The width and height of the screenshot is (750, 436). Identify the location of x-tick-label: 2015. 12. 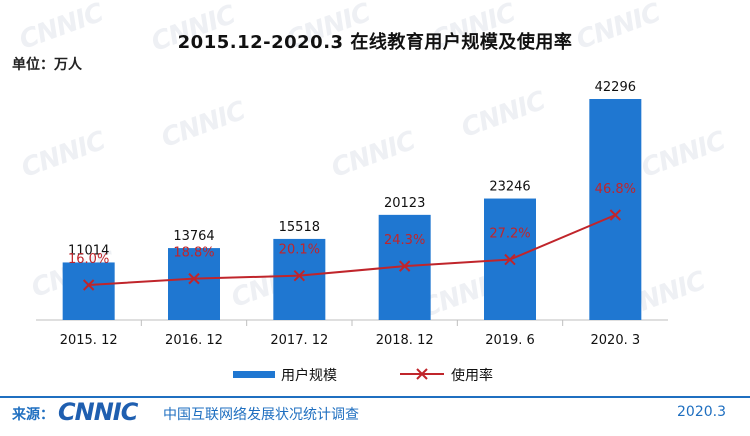
(89, 340).